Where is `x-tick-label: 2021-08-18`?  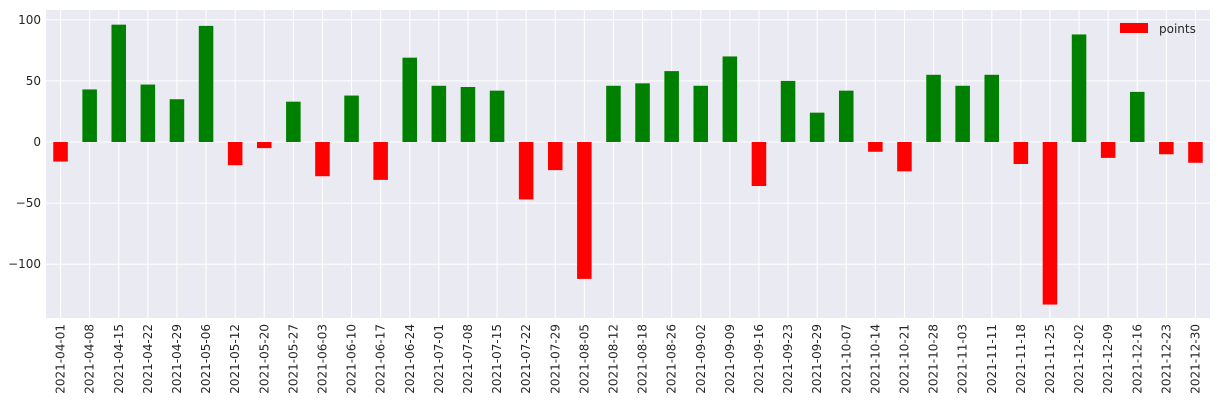
x-tick-label: 2021-08-18 is located at coordinates (643, 359).